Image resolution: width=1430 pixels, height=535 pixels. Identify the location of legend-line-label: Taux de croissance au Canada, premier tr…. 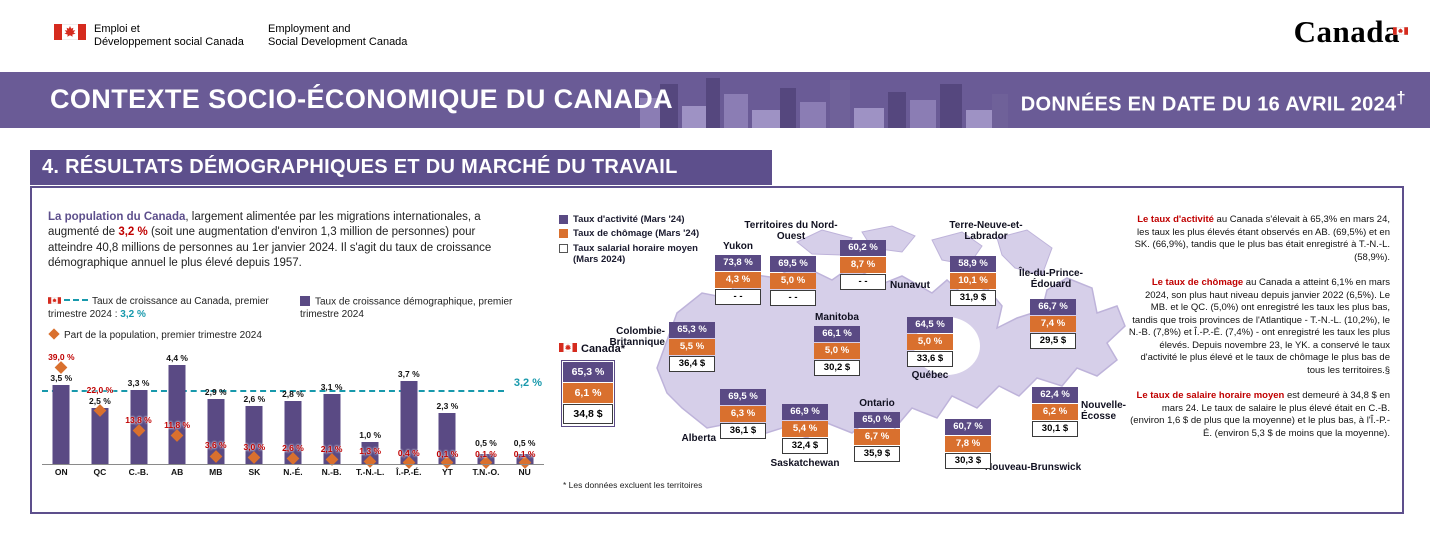
(158, 308).